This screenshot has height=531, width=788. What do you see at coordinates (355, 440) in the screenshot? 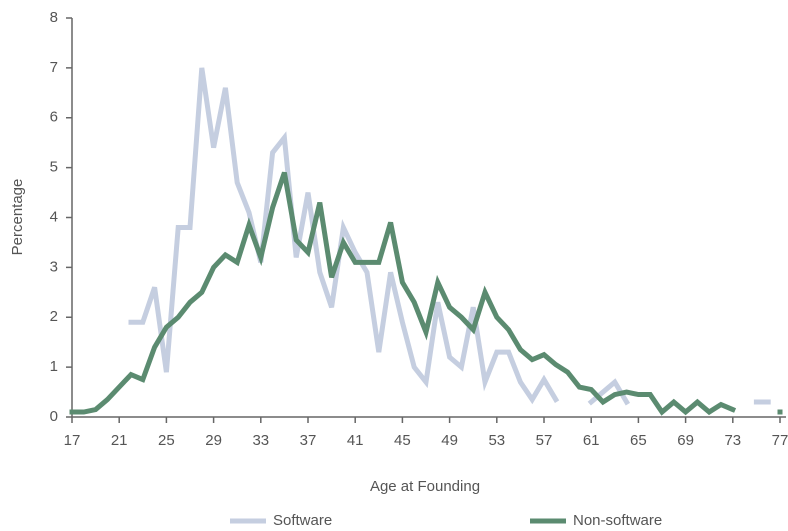
I see `x-tick-label: 41` at bounding box center [355, 440].